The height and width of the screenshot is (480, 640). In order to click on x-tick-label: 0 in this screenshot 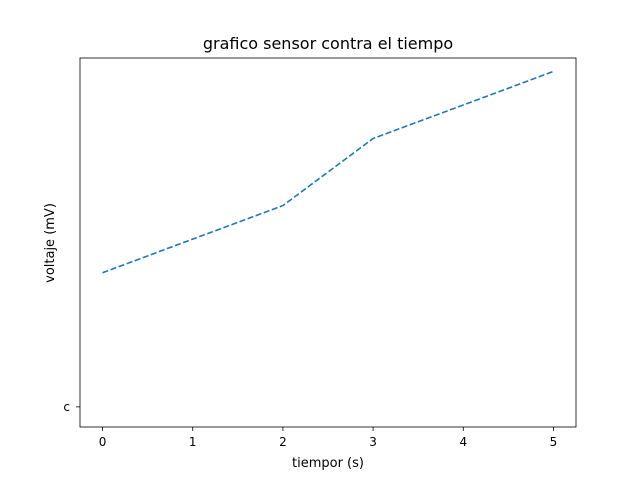, I will do `click(103, 442)`.